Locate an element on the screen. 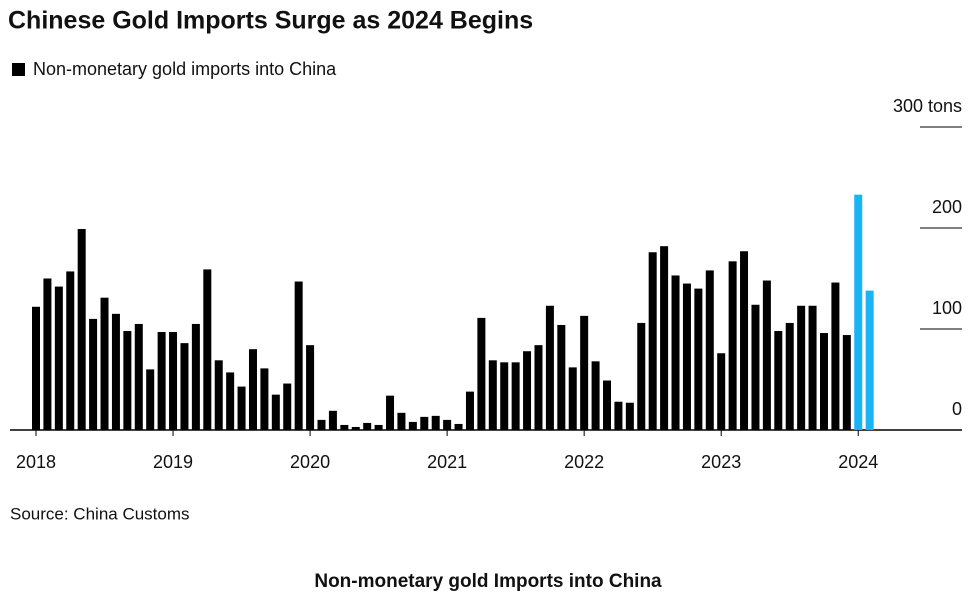  y-tick-label: 200 is located at coordinates (947, 207).